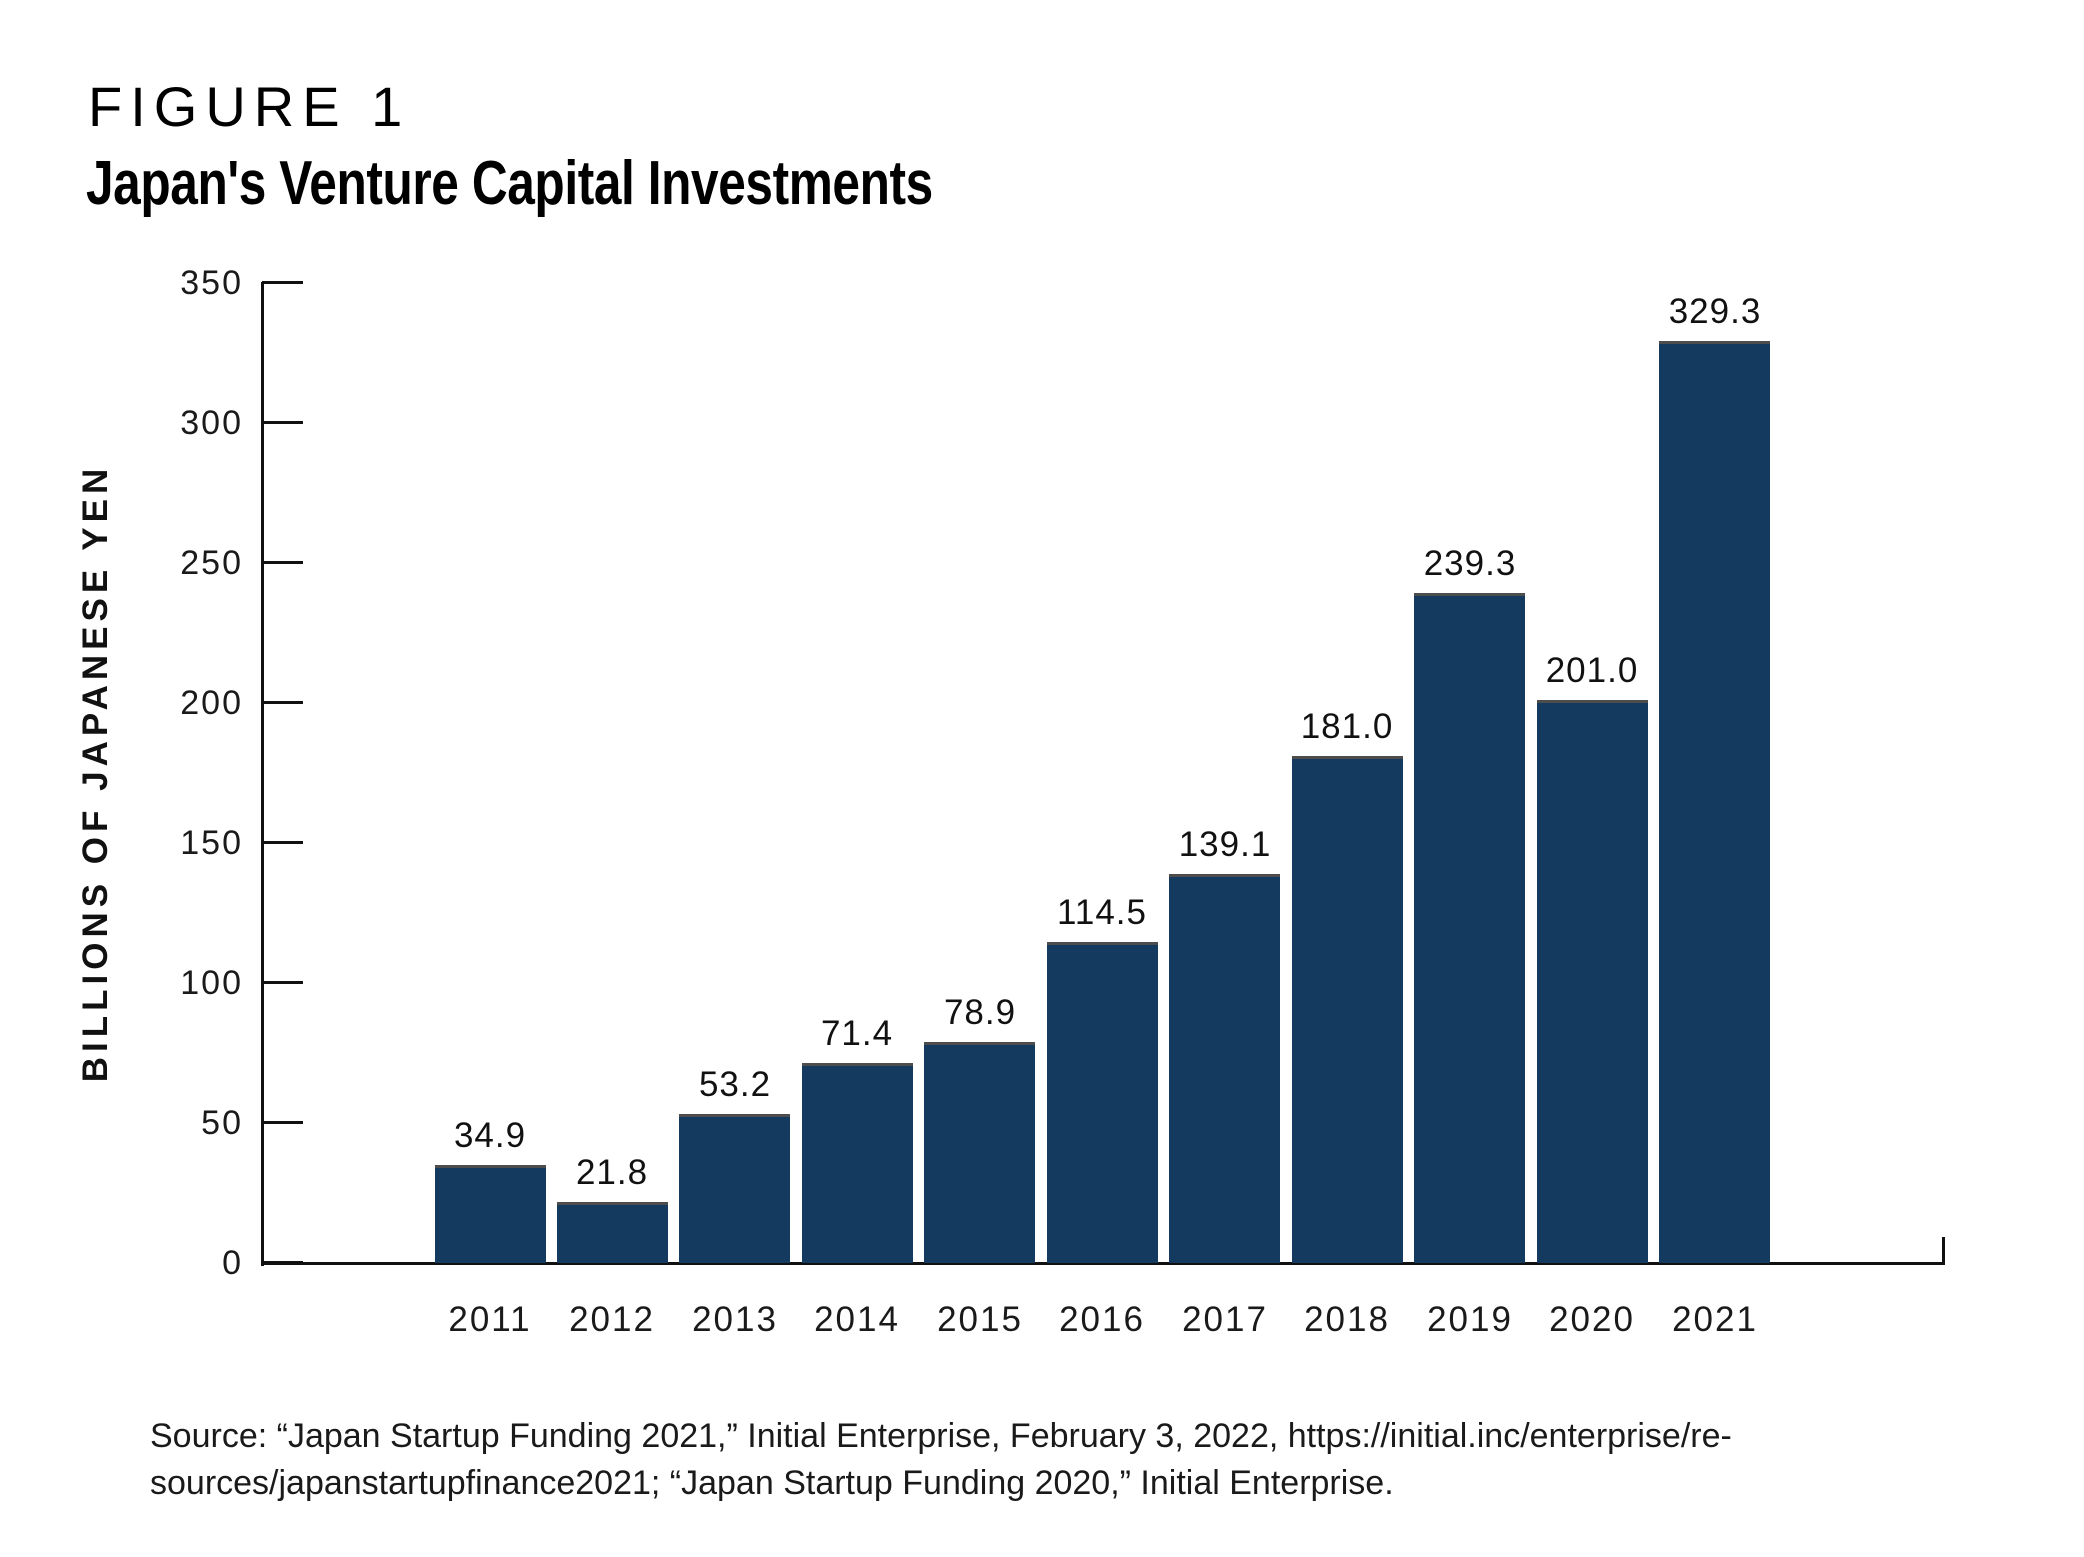  Describe the element at coordinates (1347, 1009) in the screenshot. I see `bar-2018` at that location.